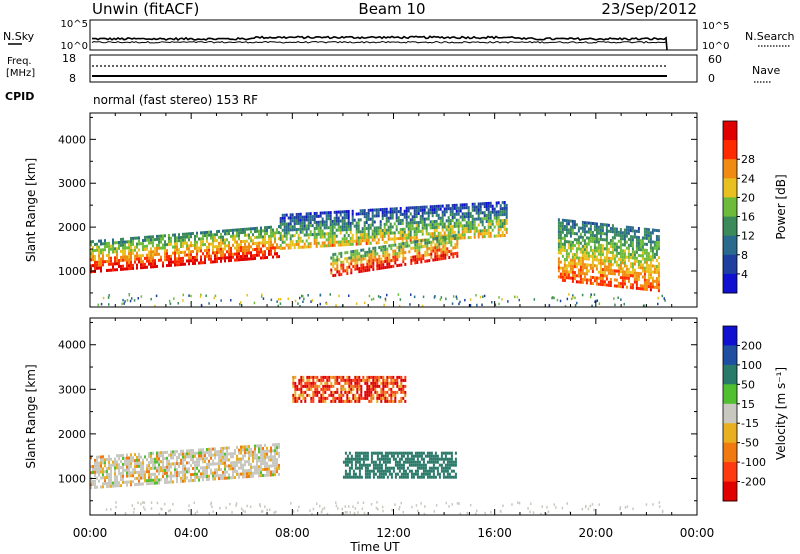 The height and width of the screenshot is (554, 800). Describe the element at coordinates (715, 46) in the screenshot. I see `noise-right-tick-bottom: 10^0` at that location.